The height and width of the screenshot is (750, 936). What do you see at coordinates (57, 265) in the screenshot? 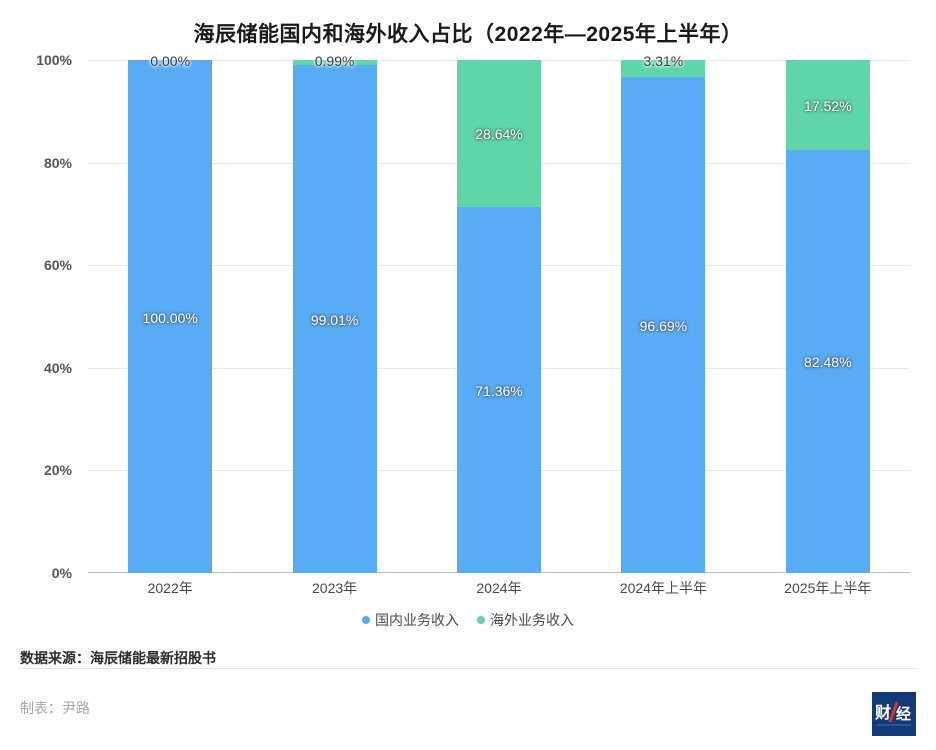
I see `y-axis-tick-label: 60%` at bounding box center [57, 265].